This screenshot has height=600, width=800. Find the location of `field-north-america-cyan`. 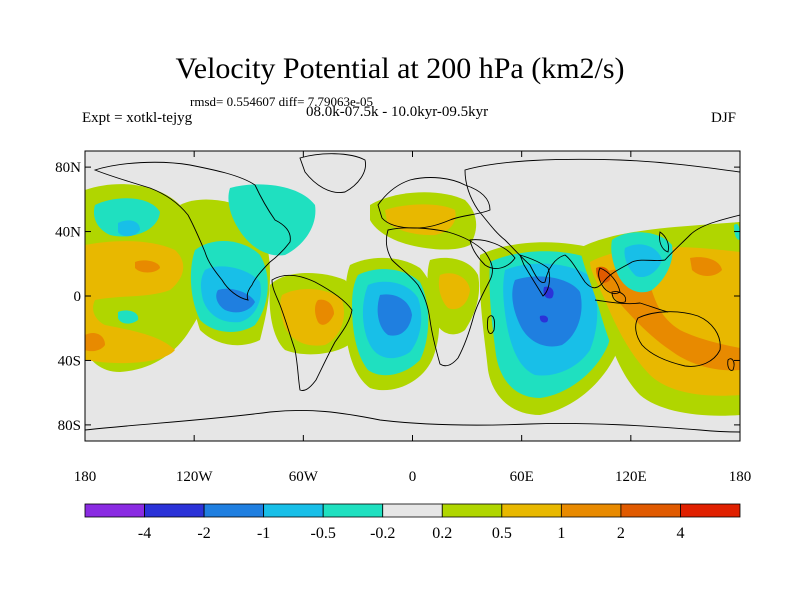

field-north-america-cyan is located at coordinates (272, 220).